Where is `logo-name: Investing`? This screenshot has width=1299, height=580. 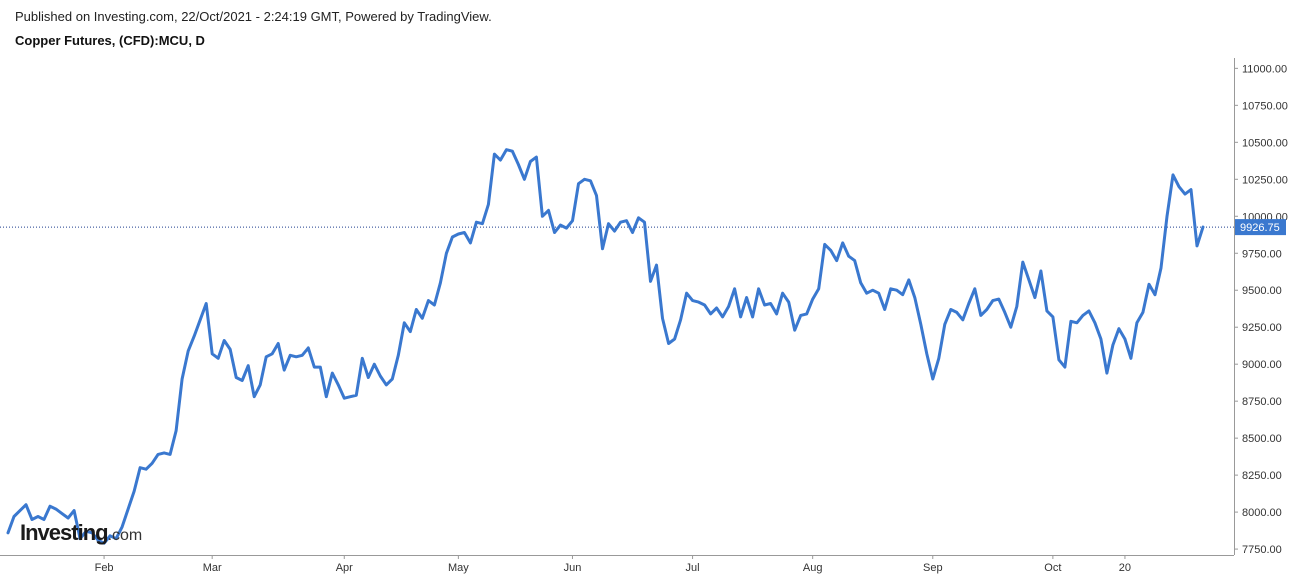 logo-name: Investing is located at coordinates (64, 532).